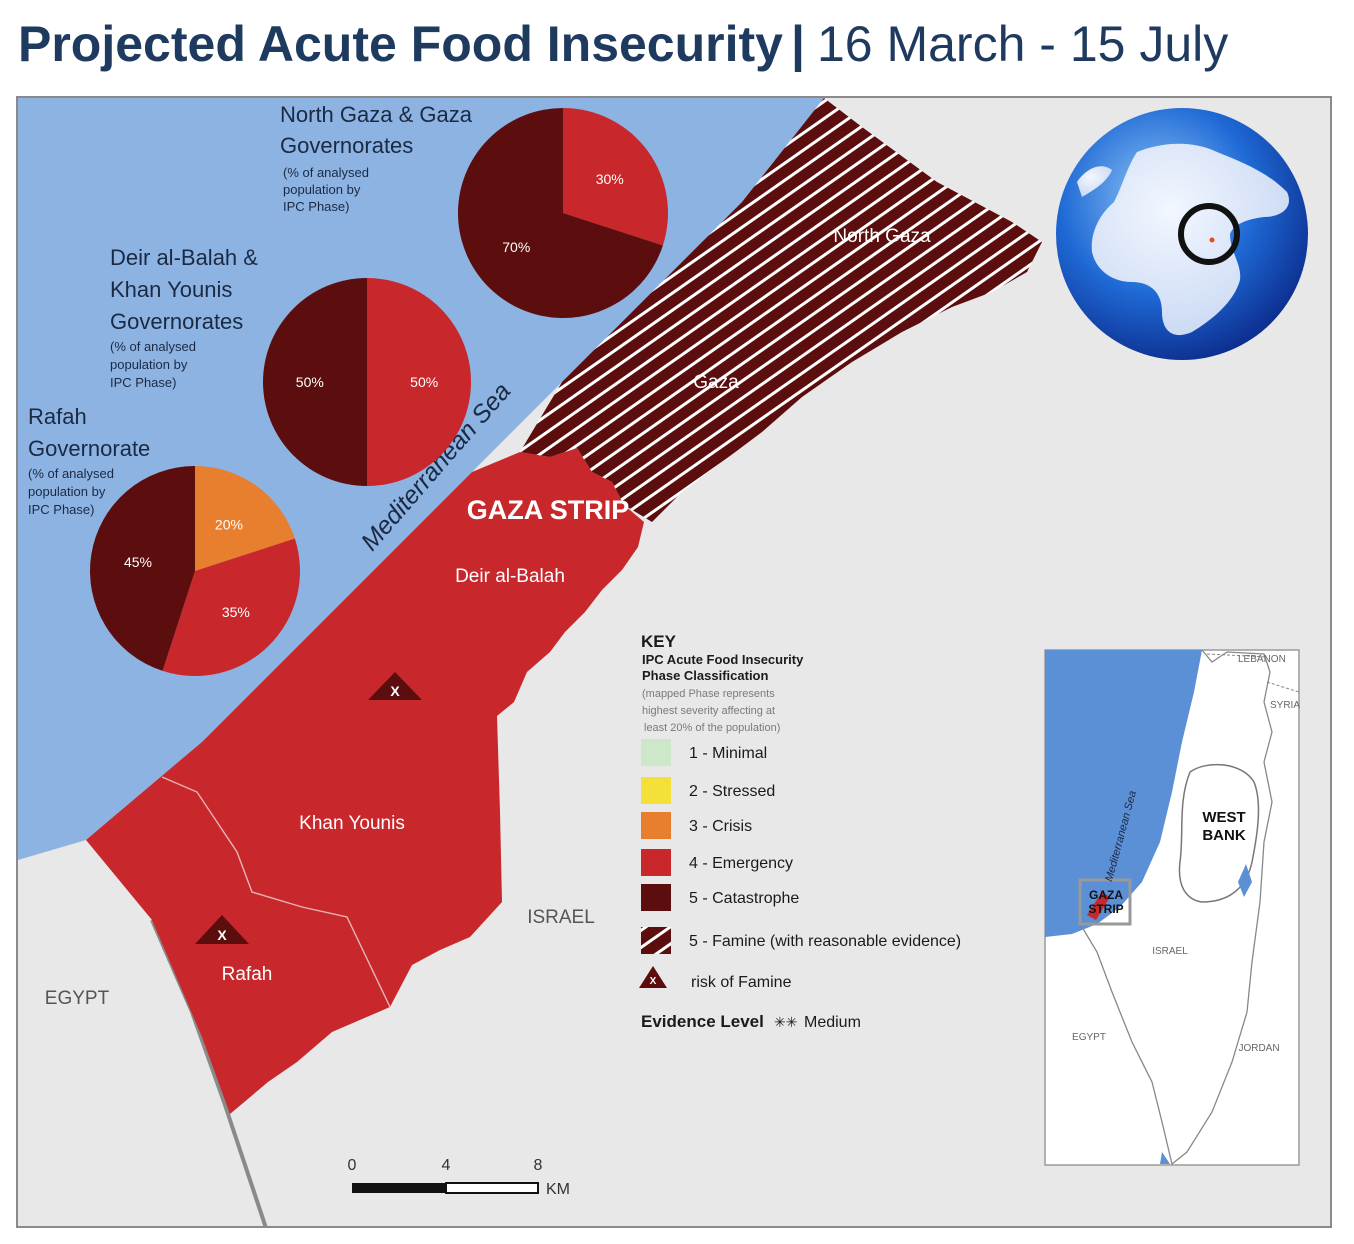 The image size is (1354, 1244). I want to click on svg-text: BANK, so click(1223, 835).